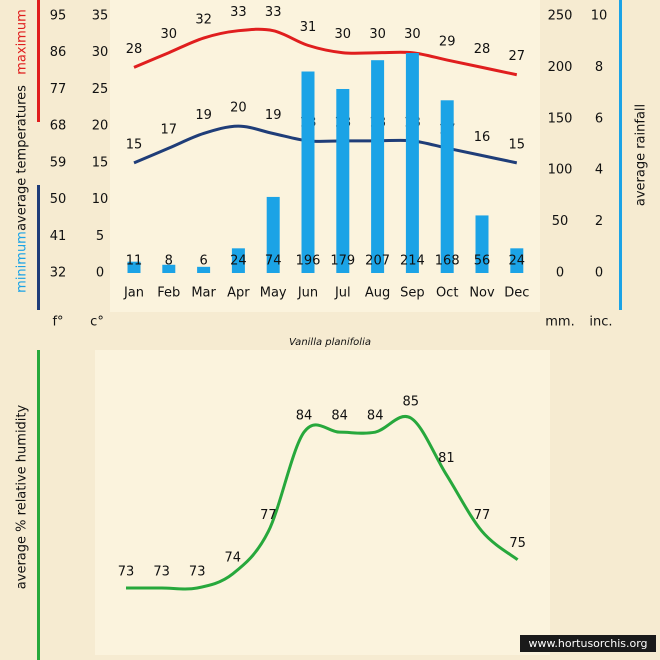 Image resolution: width=660 pixels, height=660 pixels. I want to click on rain-marker, so click(620, 155).